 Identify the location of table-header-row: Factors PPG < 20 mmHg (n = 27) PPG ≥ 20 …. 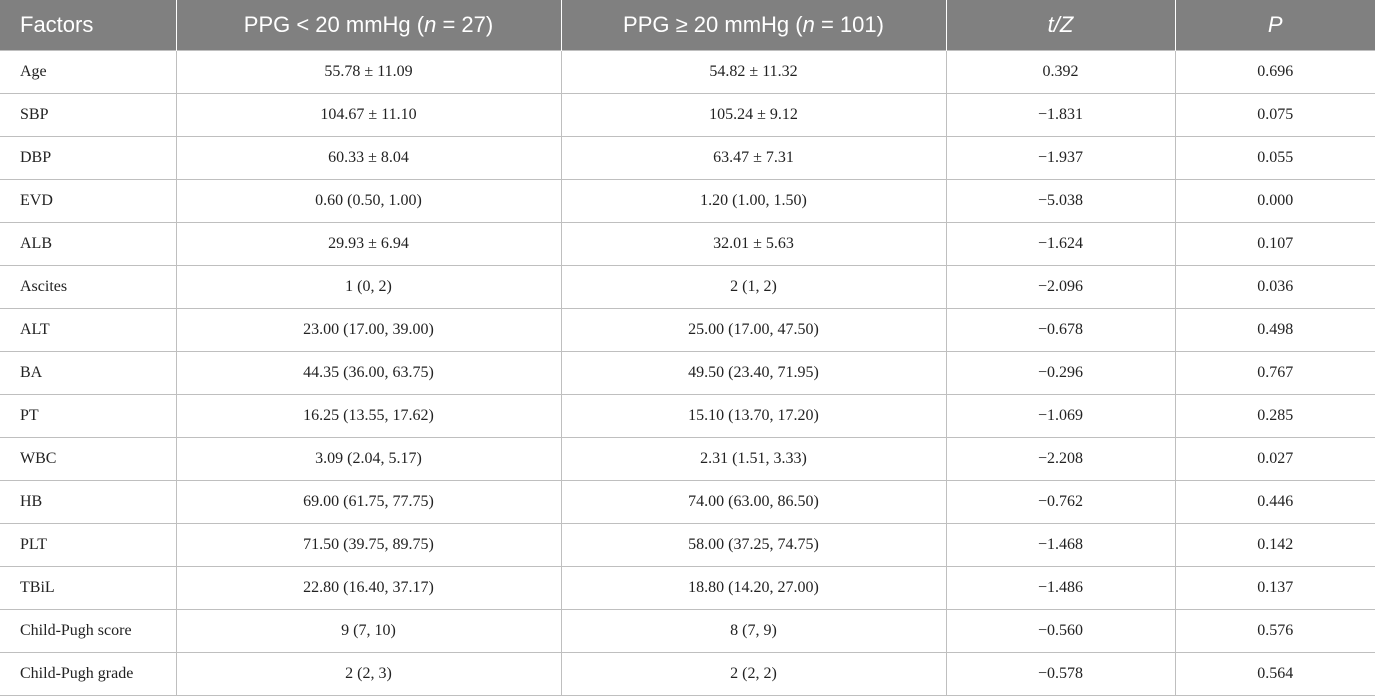
(687, 25).